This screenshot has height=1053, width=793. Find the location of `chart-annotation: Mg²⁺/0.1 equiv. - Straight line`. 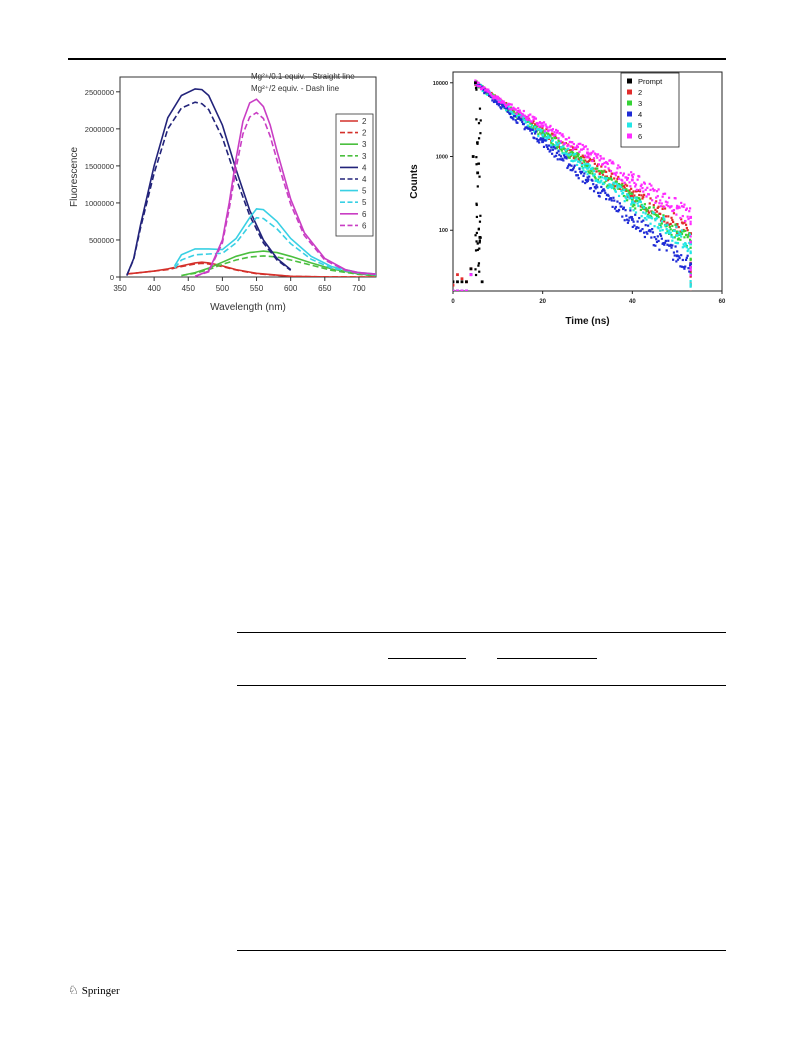

chart-annotation: Mg²⁺/0.1 equiv. - Straight line is located at coordinates (303, 76).